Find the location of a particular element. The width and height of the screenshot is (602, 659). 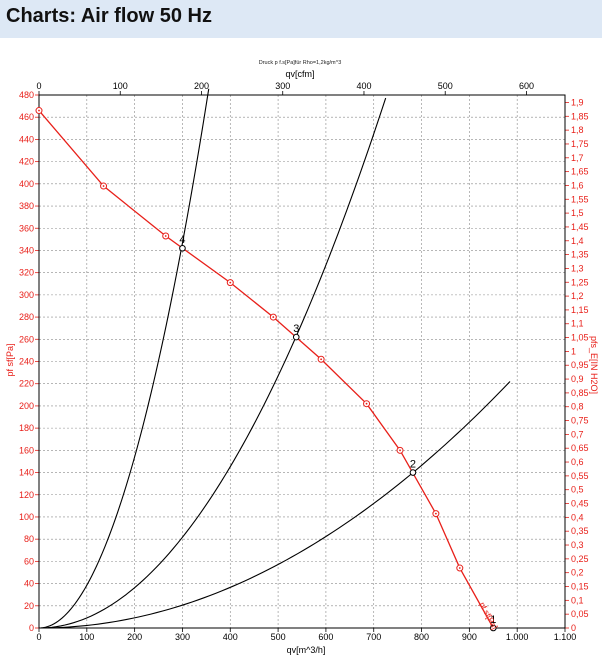

y-right-tick-label: 0,55 is located at coordinates (580, 476).